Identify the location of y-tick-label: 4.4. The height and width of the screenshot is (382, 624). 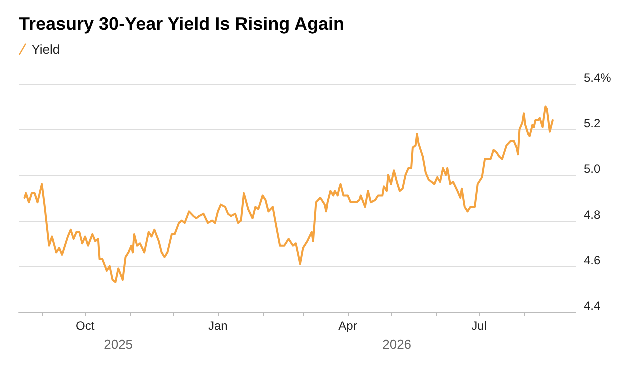
(593, 306).